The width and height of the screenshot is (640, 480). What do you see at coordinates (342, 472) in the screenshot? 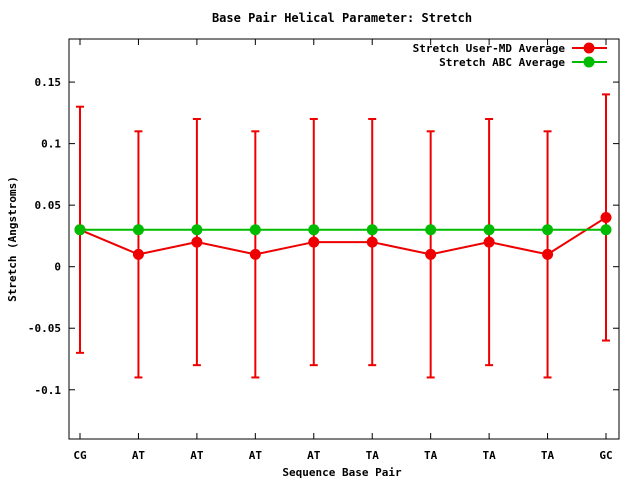
I see `x-axis-label: Sequence Base Pair` at bounding box center [342, 472].